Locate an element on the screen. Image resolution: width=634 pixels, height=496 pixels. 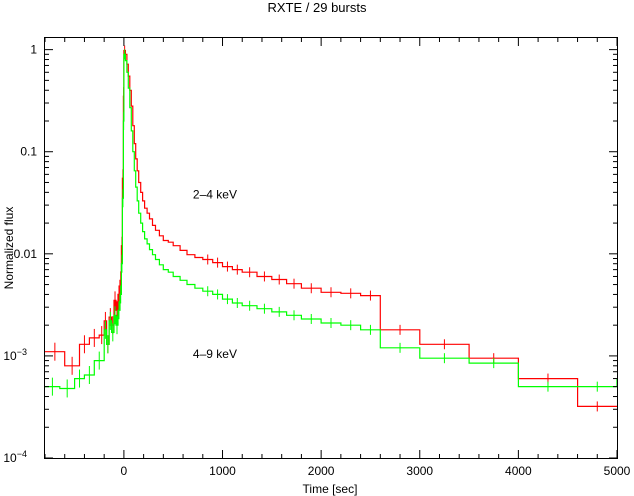
annotation-label: 2–4 keV is located at coordinates (215, 194).